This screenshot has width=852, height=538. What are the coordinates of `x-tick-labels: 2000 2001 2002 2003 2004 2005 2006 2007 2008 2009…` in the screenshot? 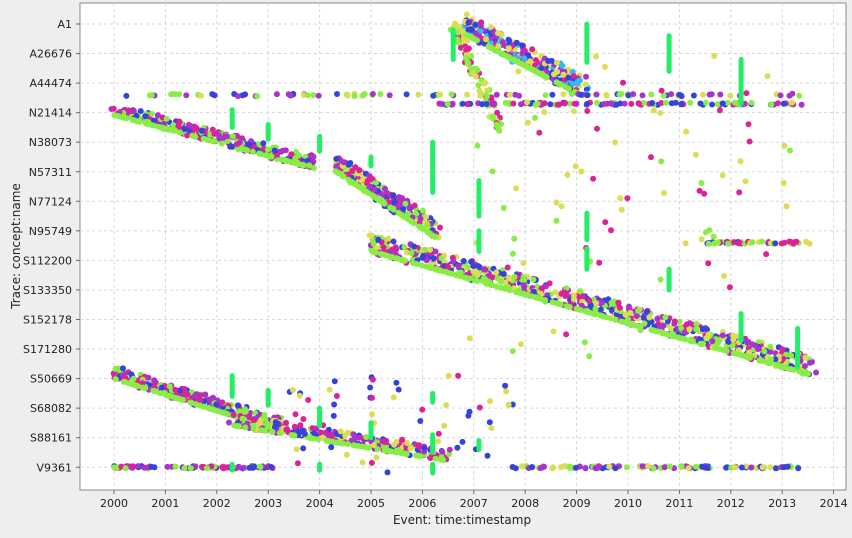 It's located at (474, 500).